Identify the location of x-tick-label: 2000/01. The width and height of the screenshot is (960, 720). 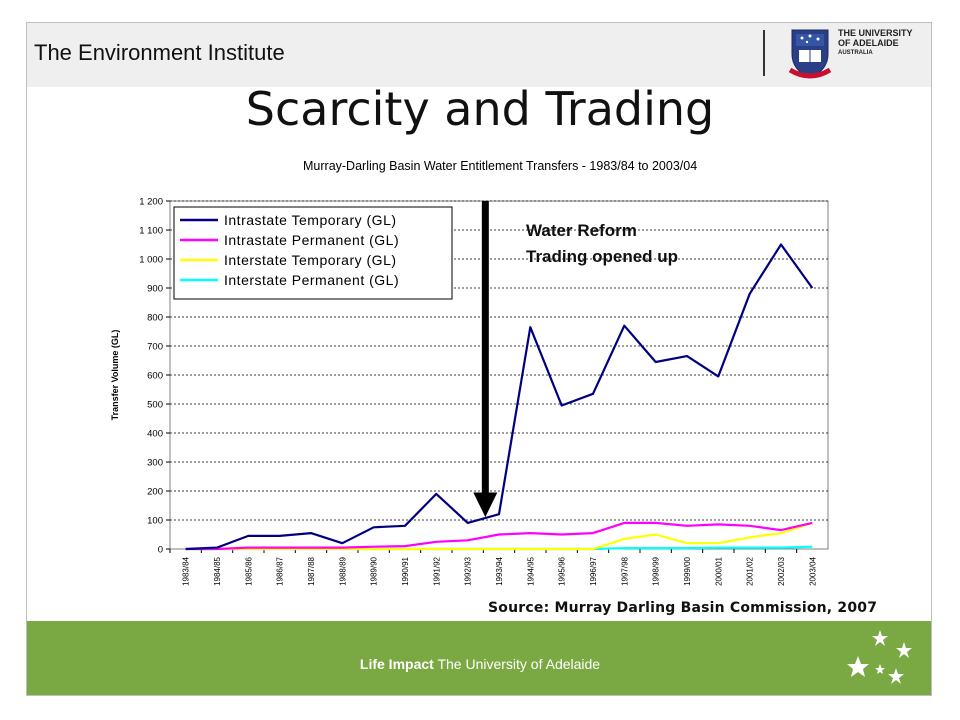
(718, 570).